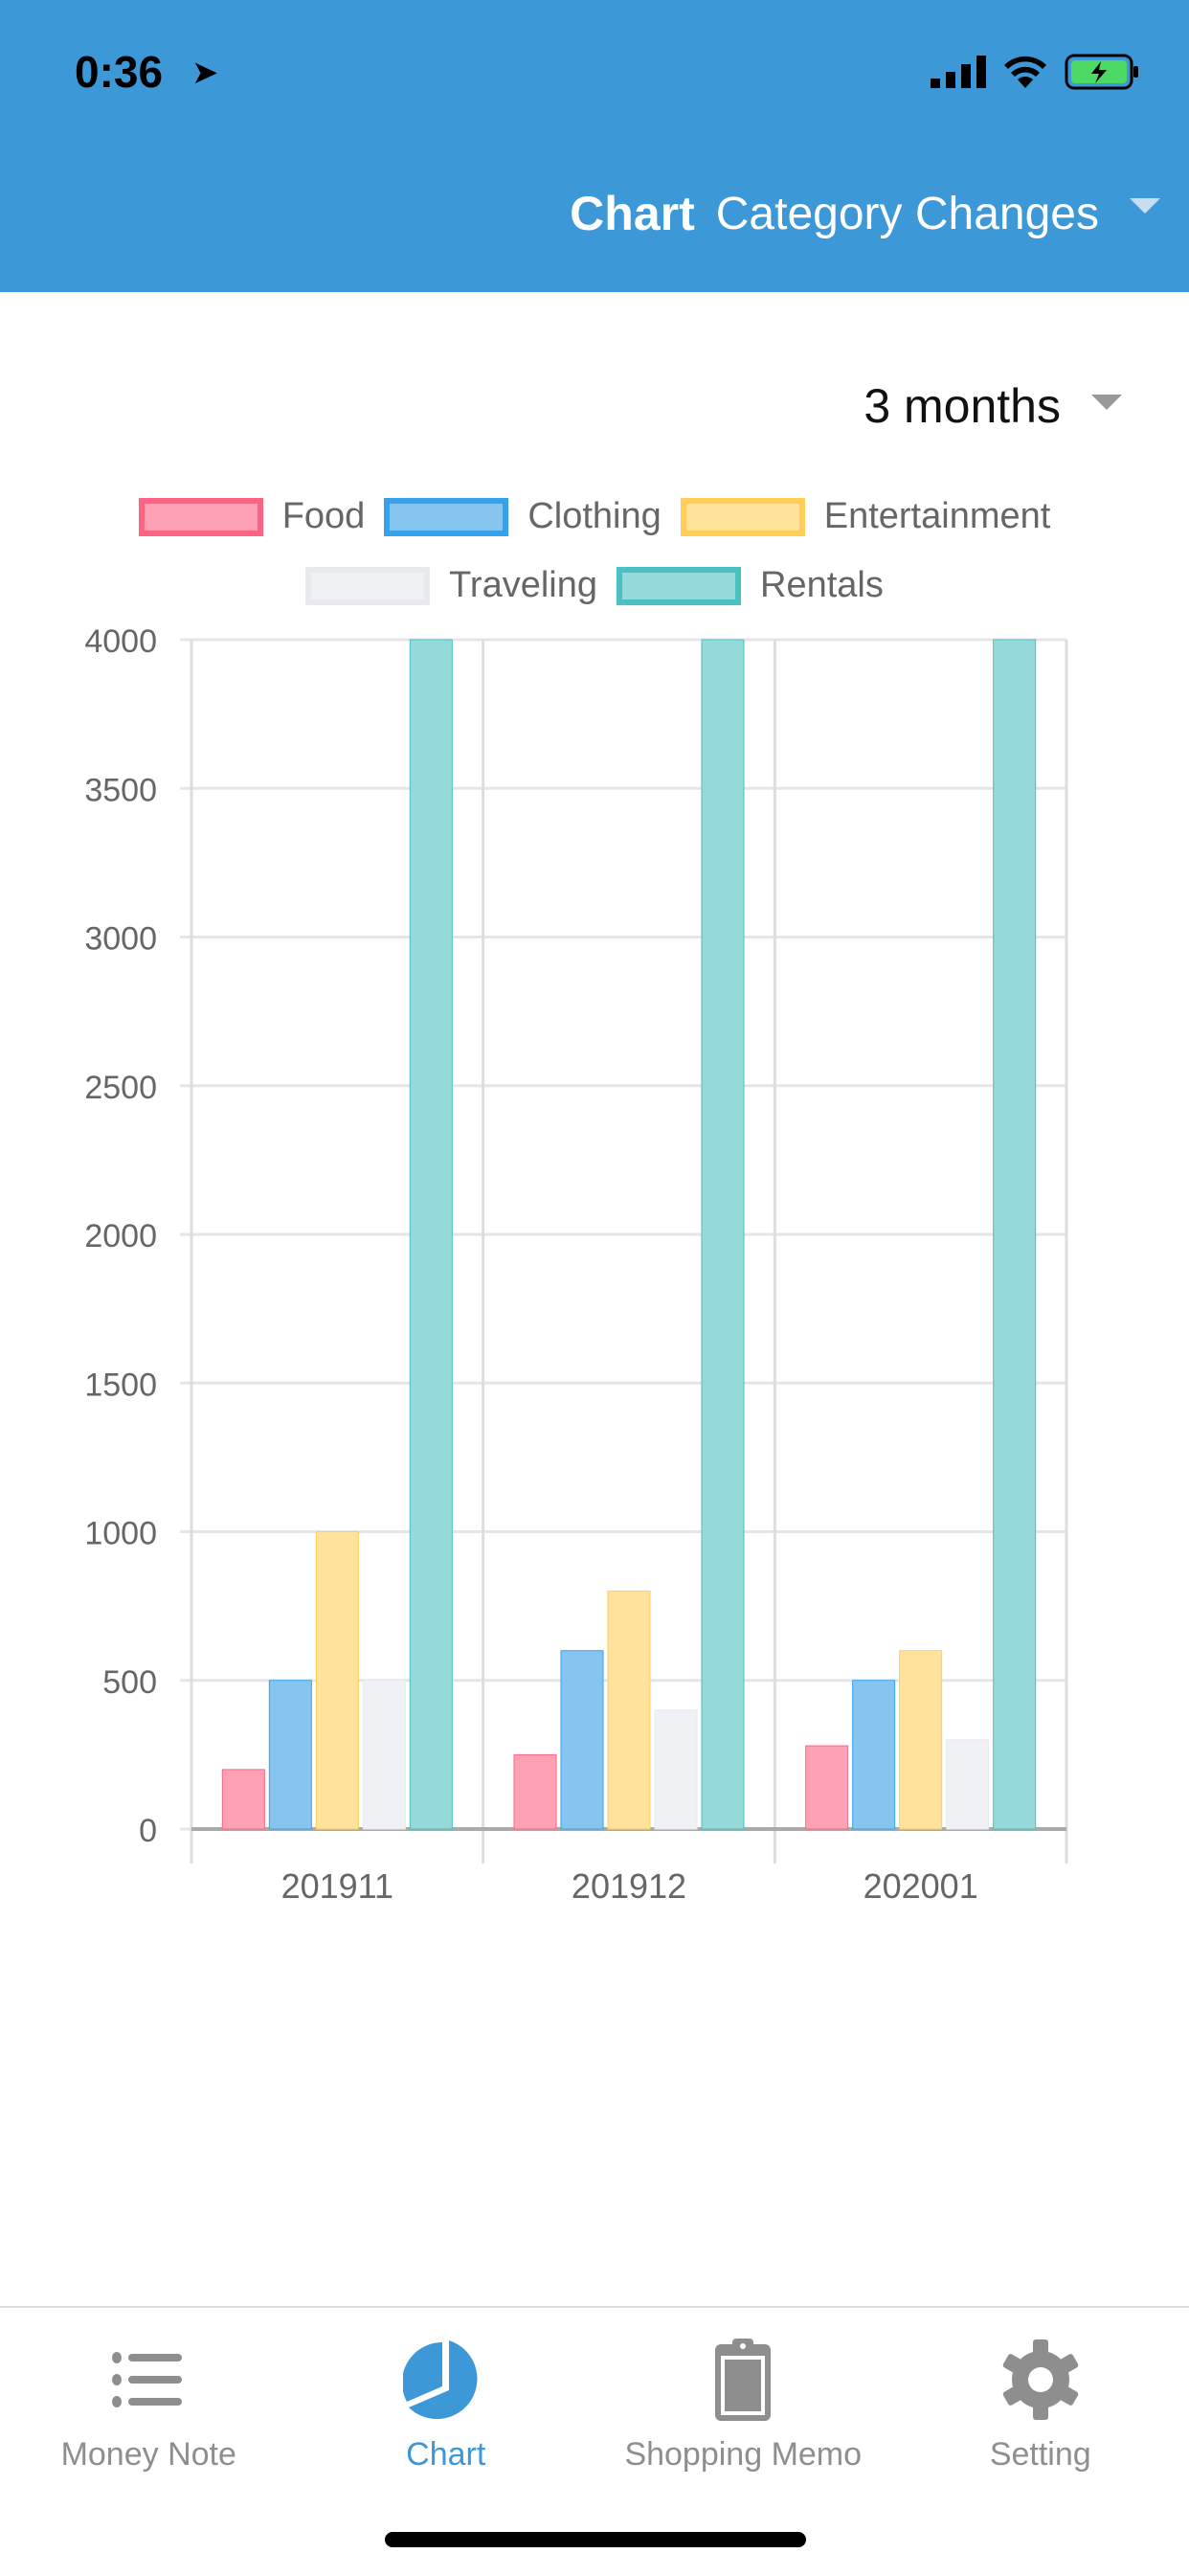 Image resolution: width=1189 pixels, height=2576 pixels. I want to click on legend-label: Traveling, so click(523, 585).